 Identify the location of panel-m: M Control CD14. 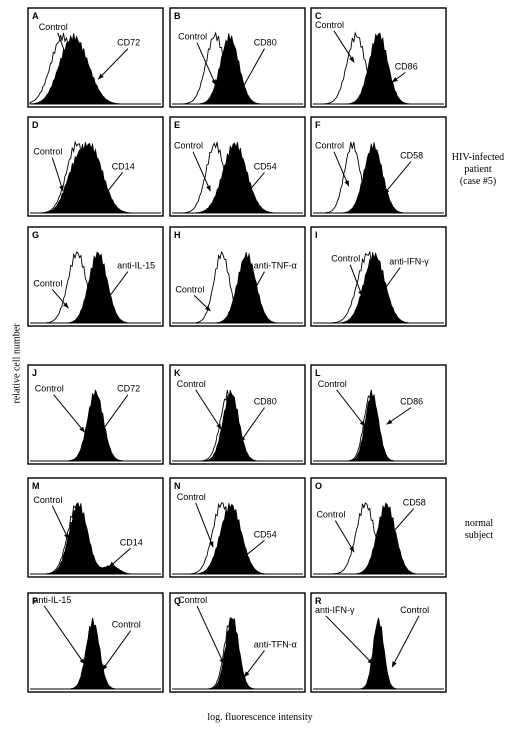
(95, 527).